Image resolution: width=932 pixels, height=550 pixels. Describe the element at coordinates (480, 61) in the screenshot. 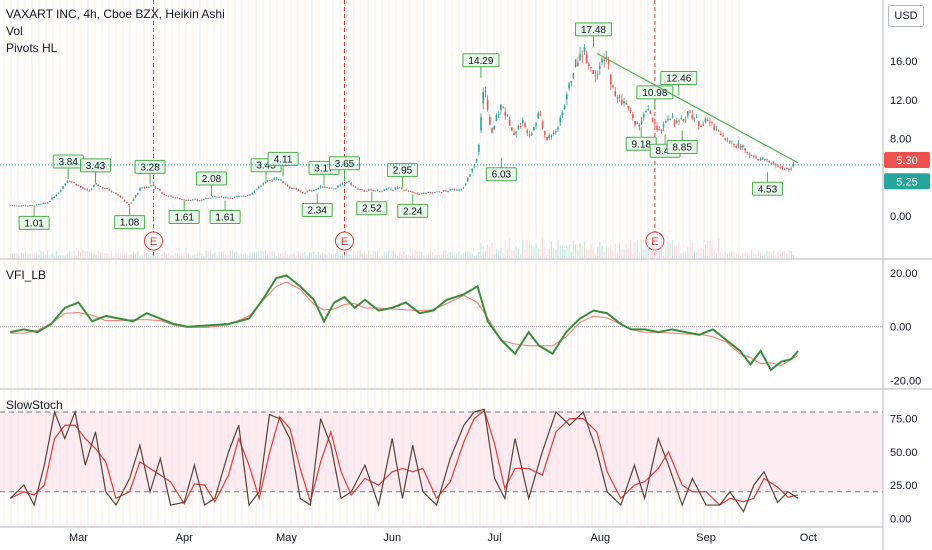

I see `pivot-high-label: 14.29` at that location.